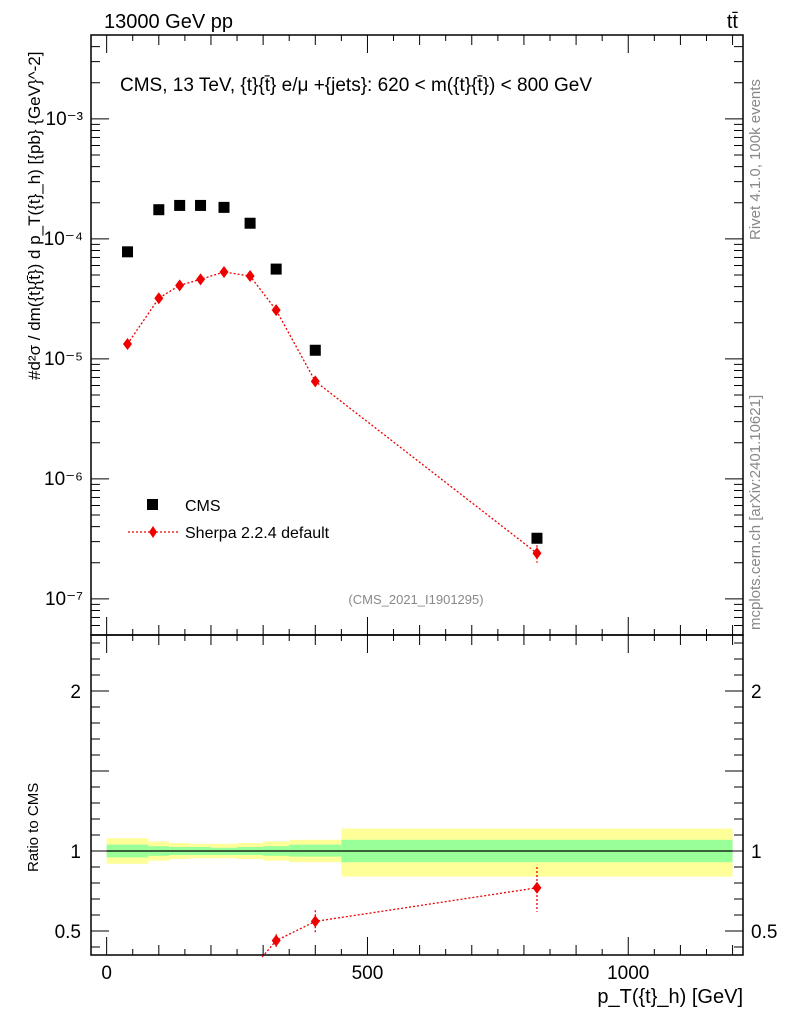  Describe the element at coordinates (628, 973) in the screenshot. I see `x-tick-label: 1000` at that location.